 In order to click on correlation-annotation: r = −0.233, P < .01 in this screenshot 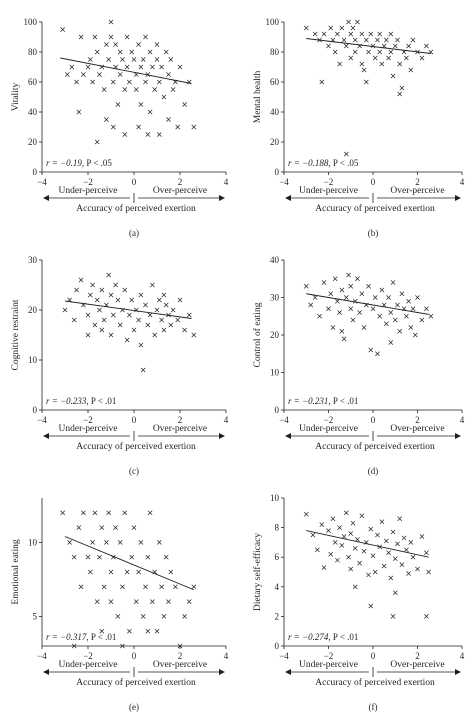, I will do `click(81, 401)`.